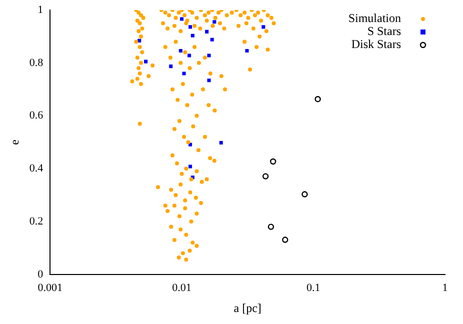  What do you see at coordinates (50, 288) in the screenshot?
I see `x-tick-label: 0.001` at bounding box center [50, 288].